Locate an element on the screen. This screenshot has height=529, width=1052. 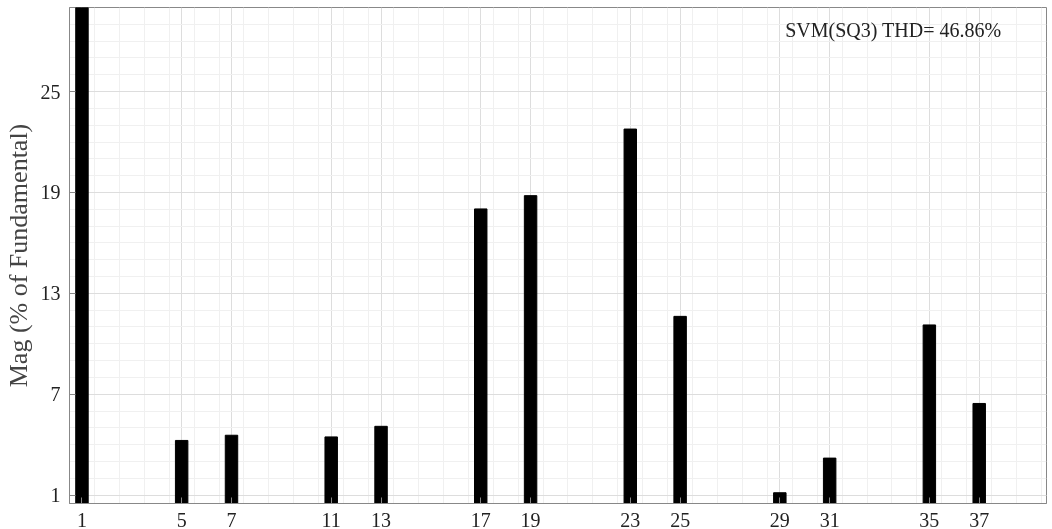
x-tick-label: 17 is located at coordinates (480, 518).